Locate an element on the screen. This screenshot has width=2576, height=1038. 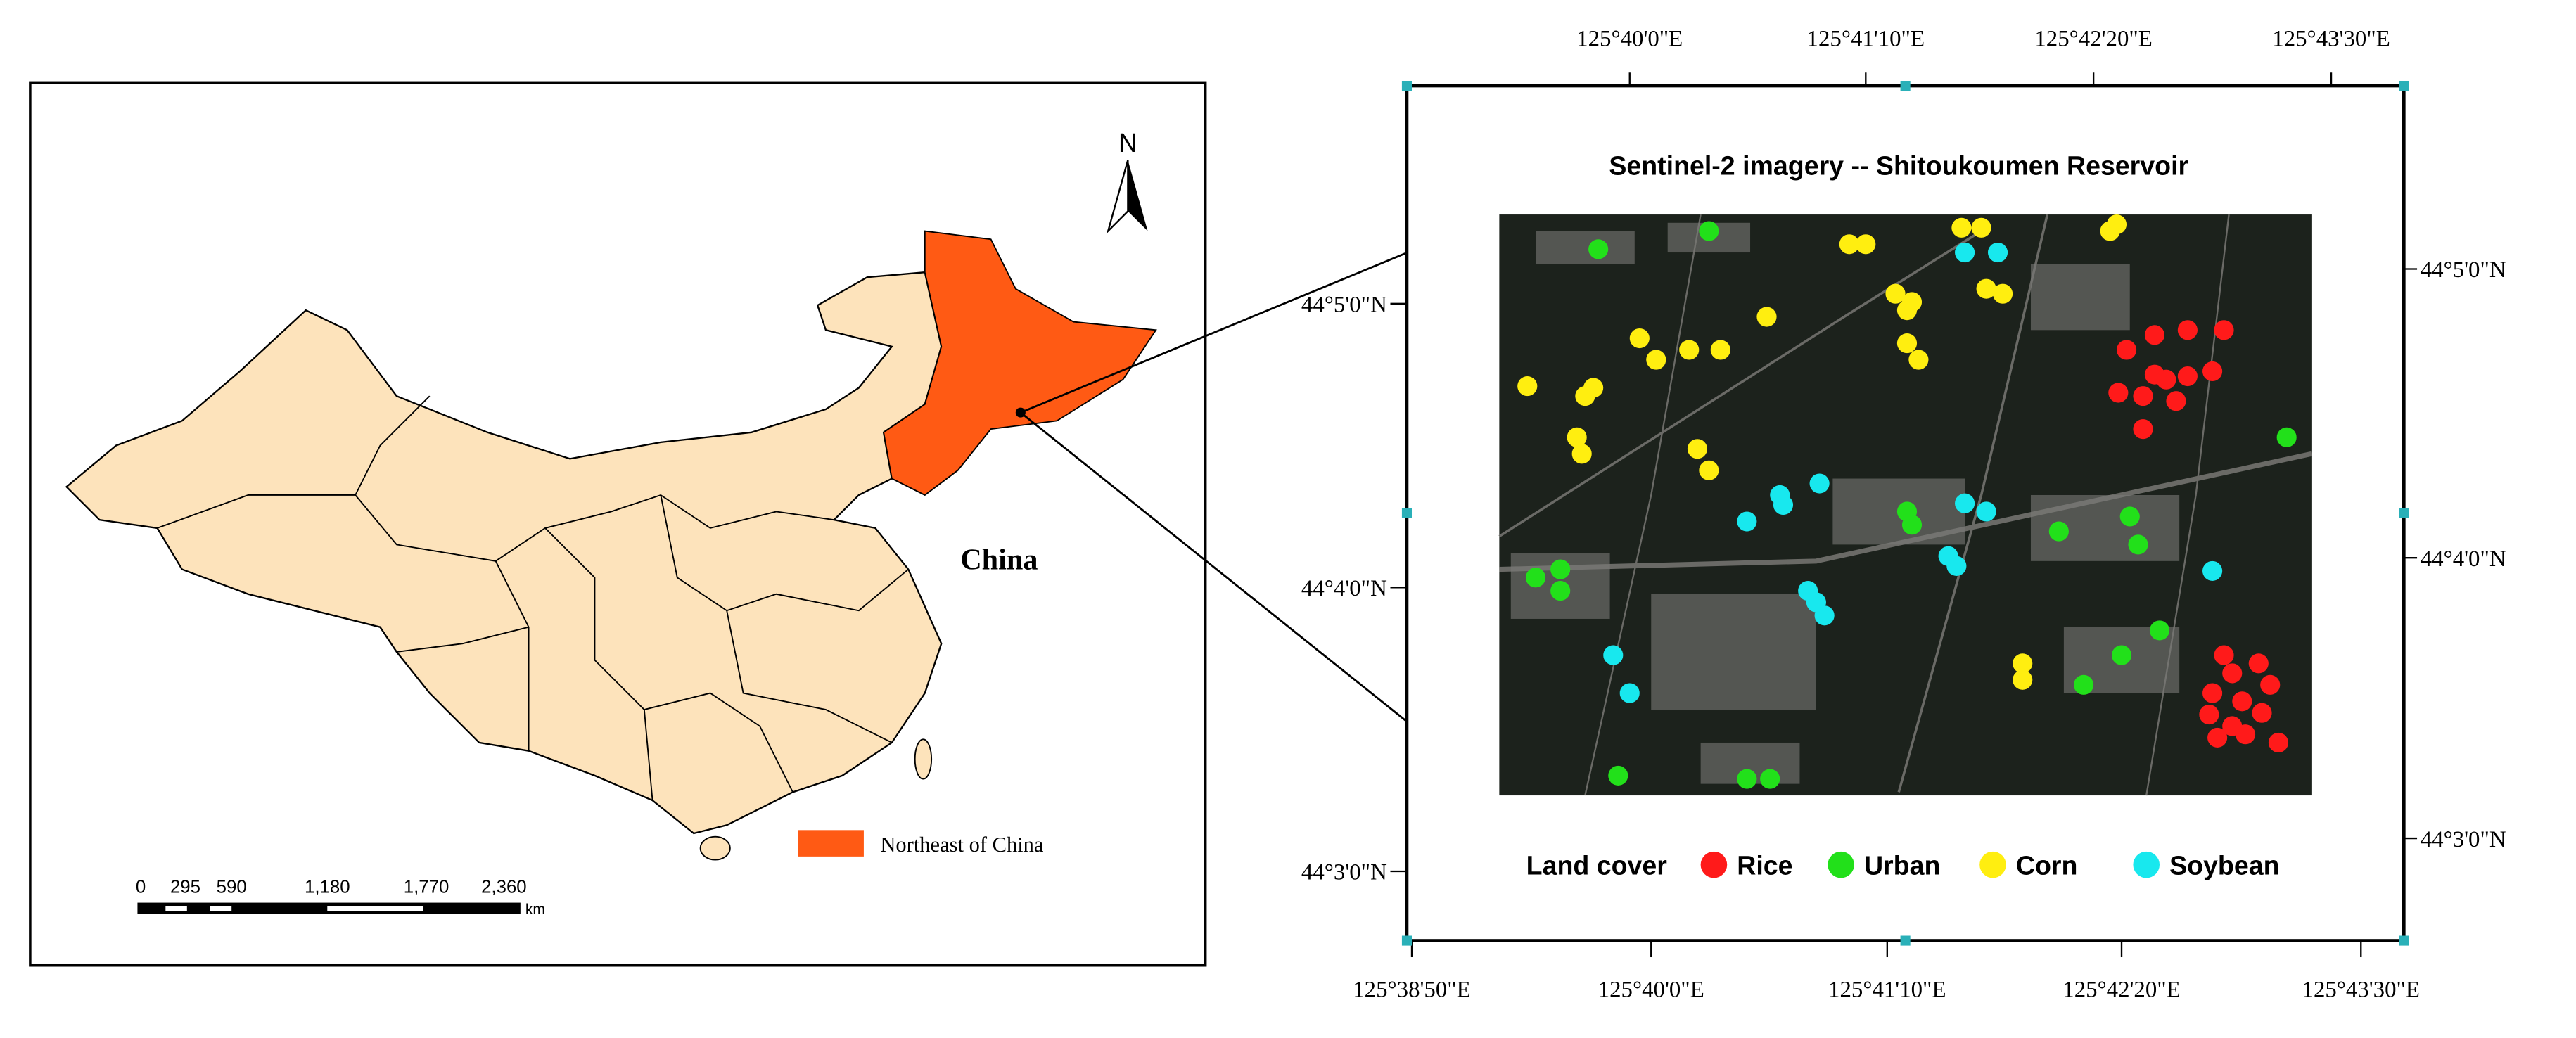
scale-tick-label: 590 is located at coordinates (232, 887).